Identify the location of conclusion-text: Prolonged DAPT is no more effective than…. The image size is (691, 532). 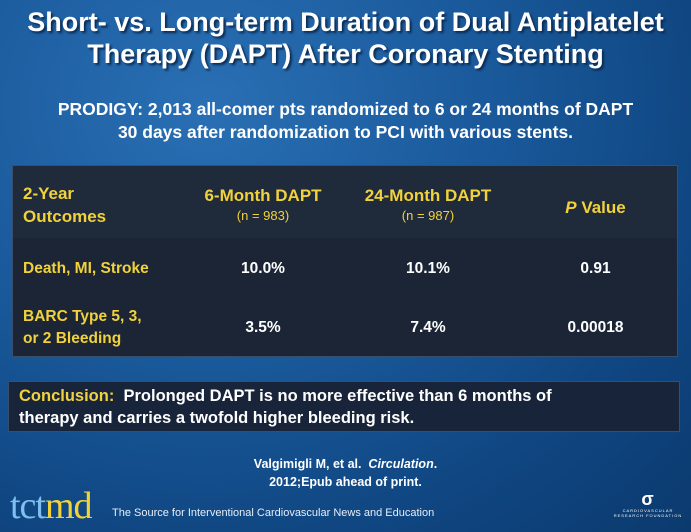
(333, 396).